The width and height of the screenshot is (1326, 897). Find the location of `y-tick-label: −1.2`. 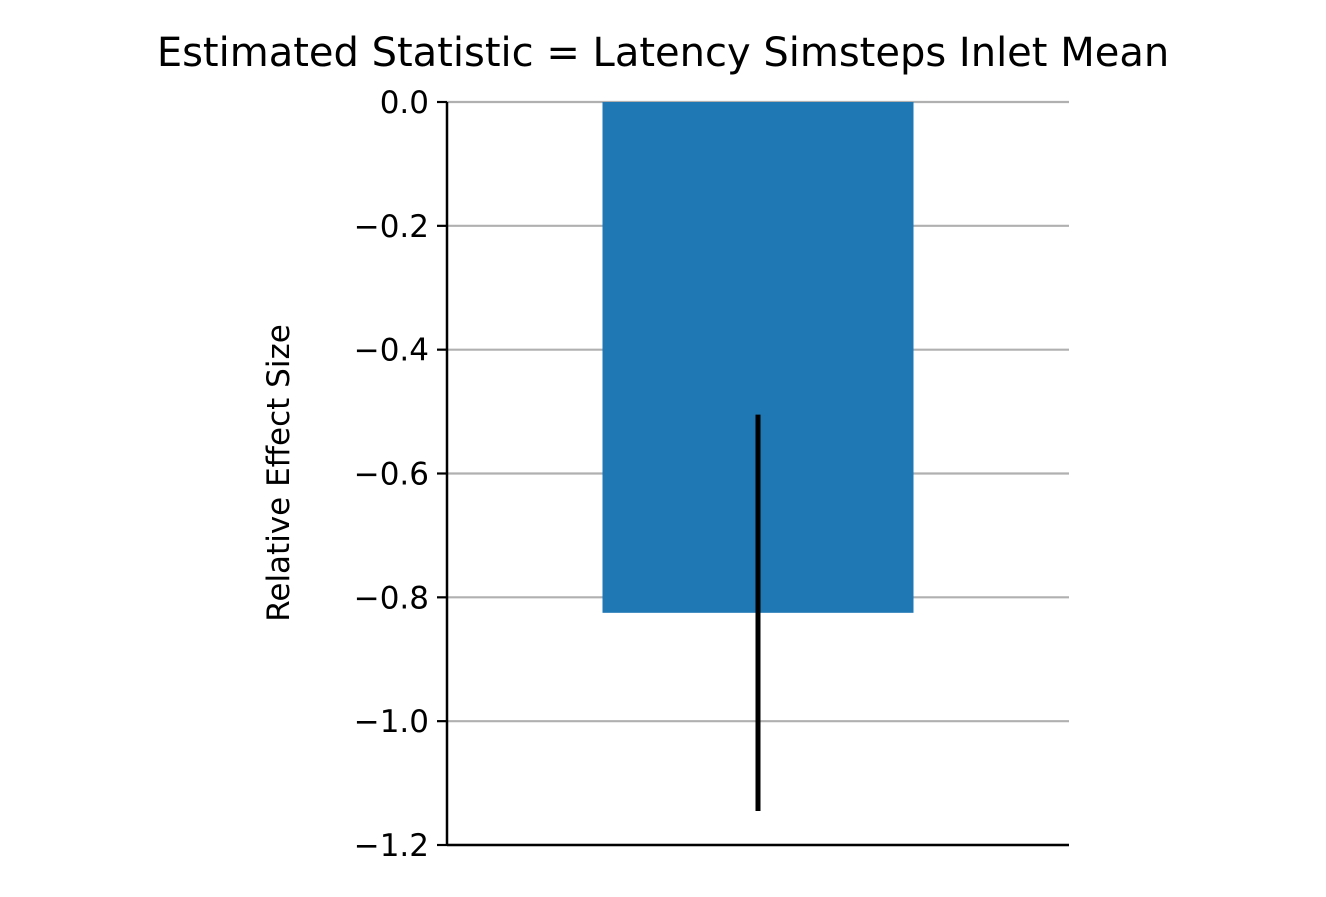

y-tick-label: −1.2 is located at coordinates (391, 846).